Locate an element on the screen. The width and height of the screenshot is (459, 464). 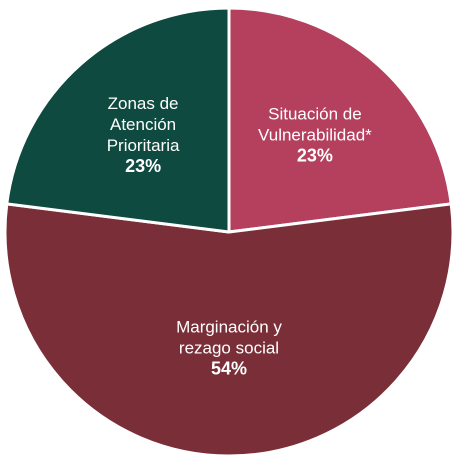
slice-label: Situación de Vulnerabilidad* 23% is located at coordinates (315, 134).